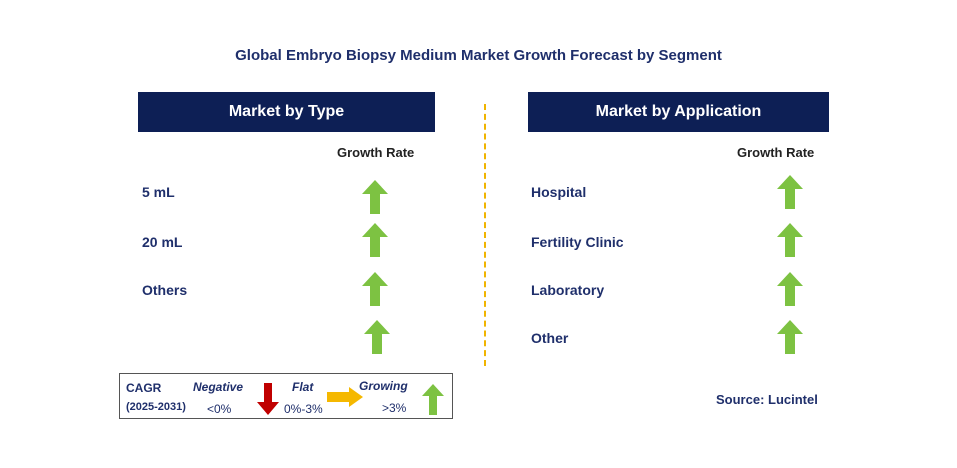 The image size is (957, 468). What do you see at coordinates (485, 235) in the screenshot?
I see `panel-divider` at bounding box center [485, 235].